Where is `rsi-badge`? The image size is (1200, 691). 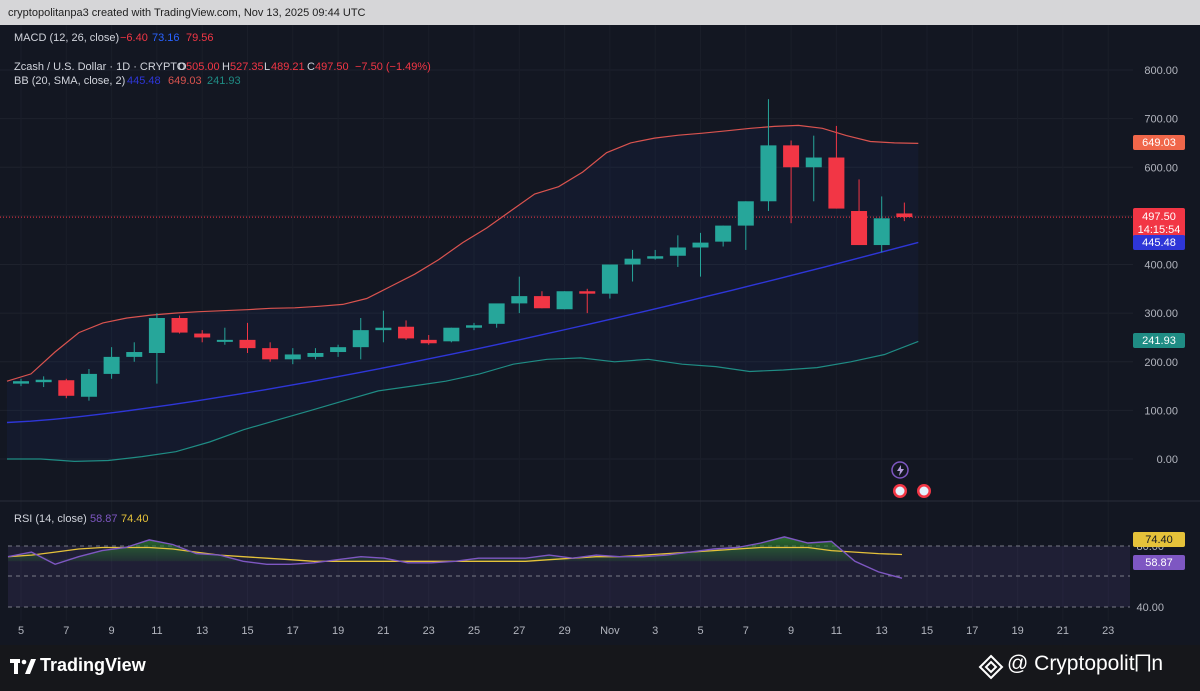 rsi-badge is located at coordinates (1159, 562).